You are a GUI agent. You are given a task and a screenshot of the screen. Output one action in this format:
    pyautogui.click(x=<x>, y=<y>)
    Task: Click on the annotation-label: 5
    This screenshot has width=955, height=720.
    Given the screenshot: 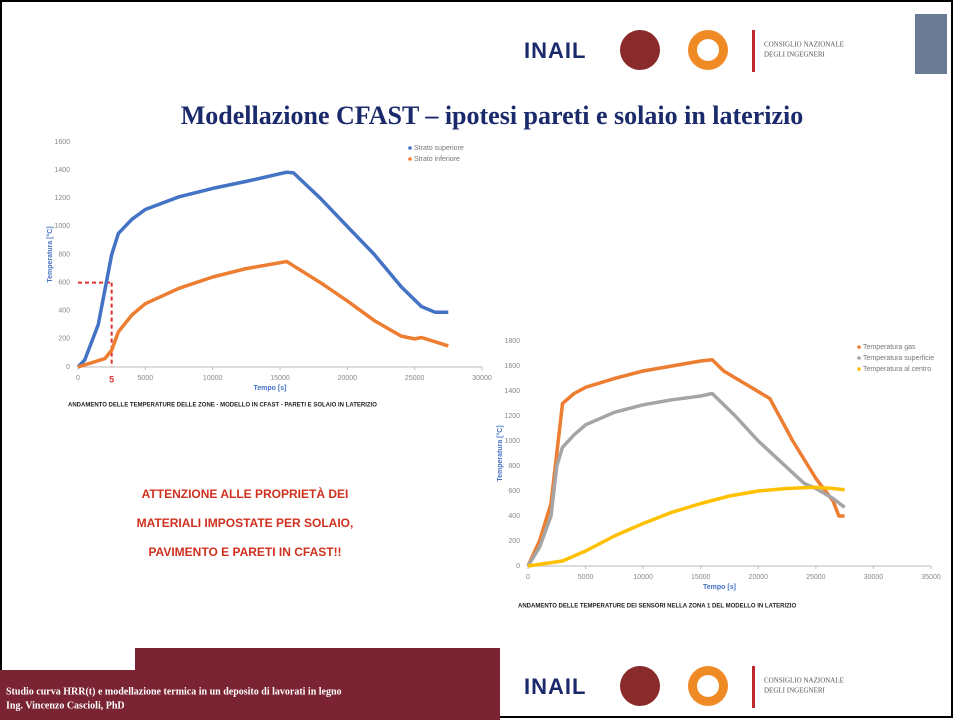 What is the action you would take?
    pyautogui.click(x=111, y=379)
    